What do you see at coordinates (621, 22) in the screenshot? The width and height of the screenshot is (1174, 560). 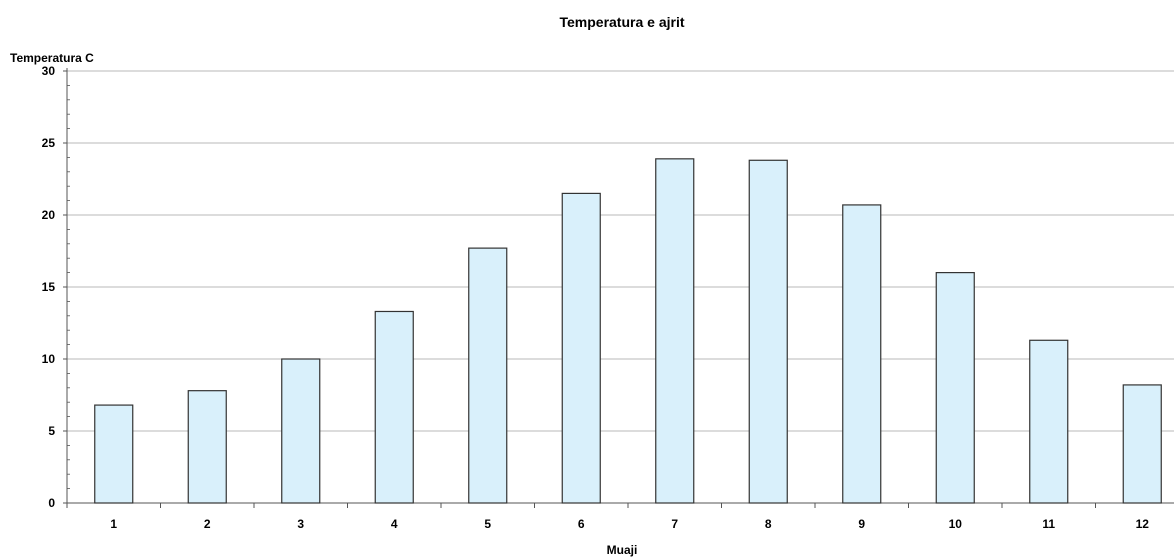 I see `chart-title: Temperatura e ajrit` at bounding box center [621, 22].